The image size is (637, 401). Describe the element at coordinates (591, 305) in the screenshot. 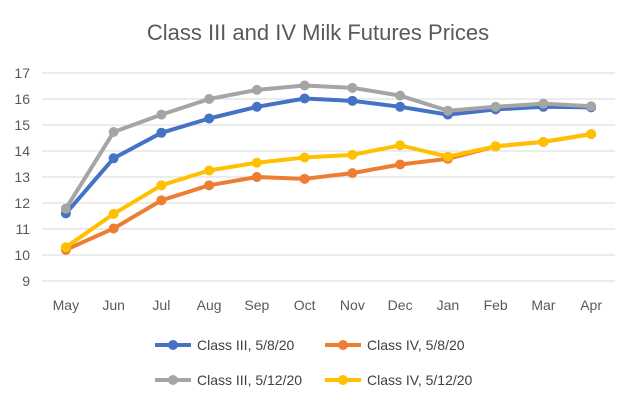

I see `x-tick-label: Apr` at that location.